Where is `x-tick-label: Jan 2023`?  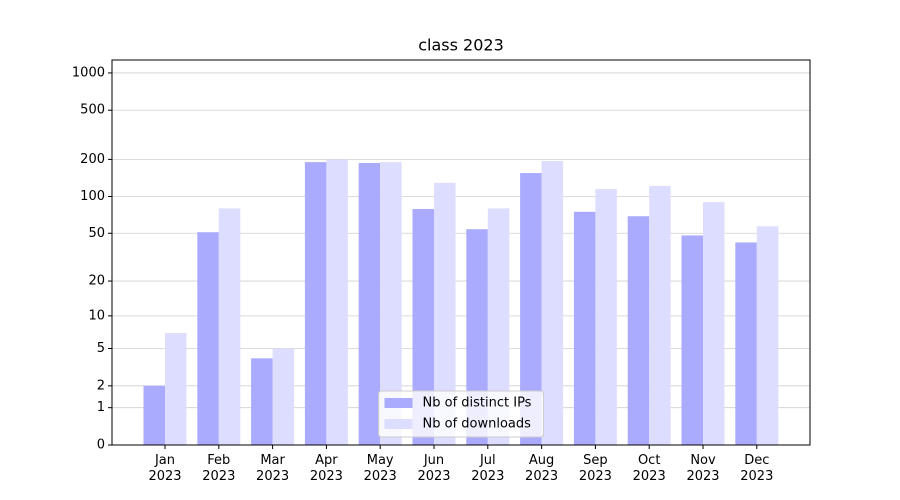
x-tick-label: Jan 2023 is located at coordinates (165, 468).